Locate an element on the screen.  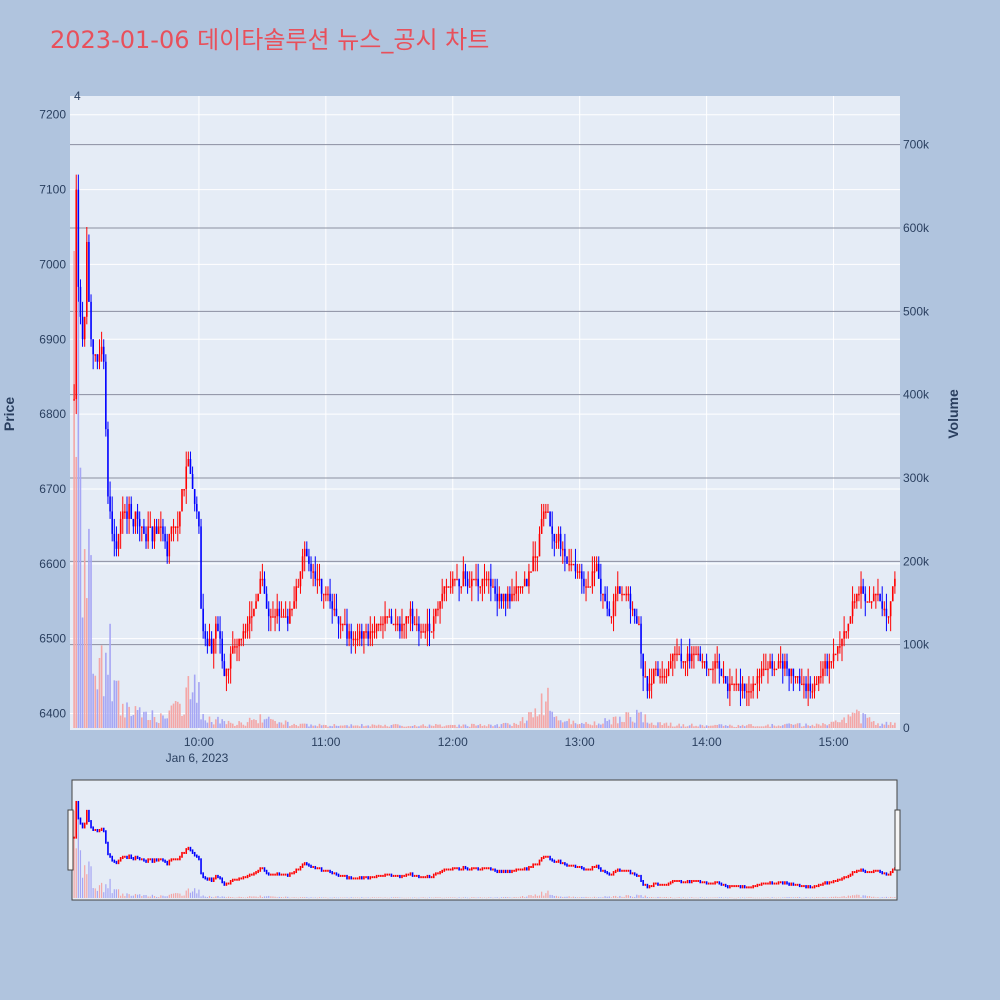
time-axis: 10:00 11:00 12:00 13:00 14:00 15:00 is located at coordinates (516, 742).